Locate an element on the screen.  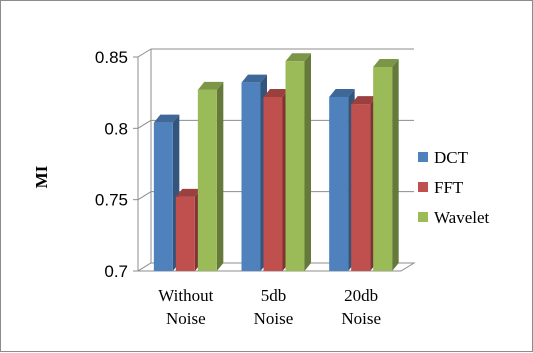
y-axis-label: MI is located at coordinates (41, 176).